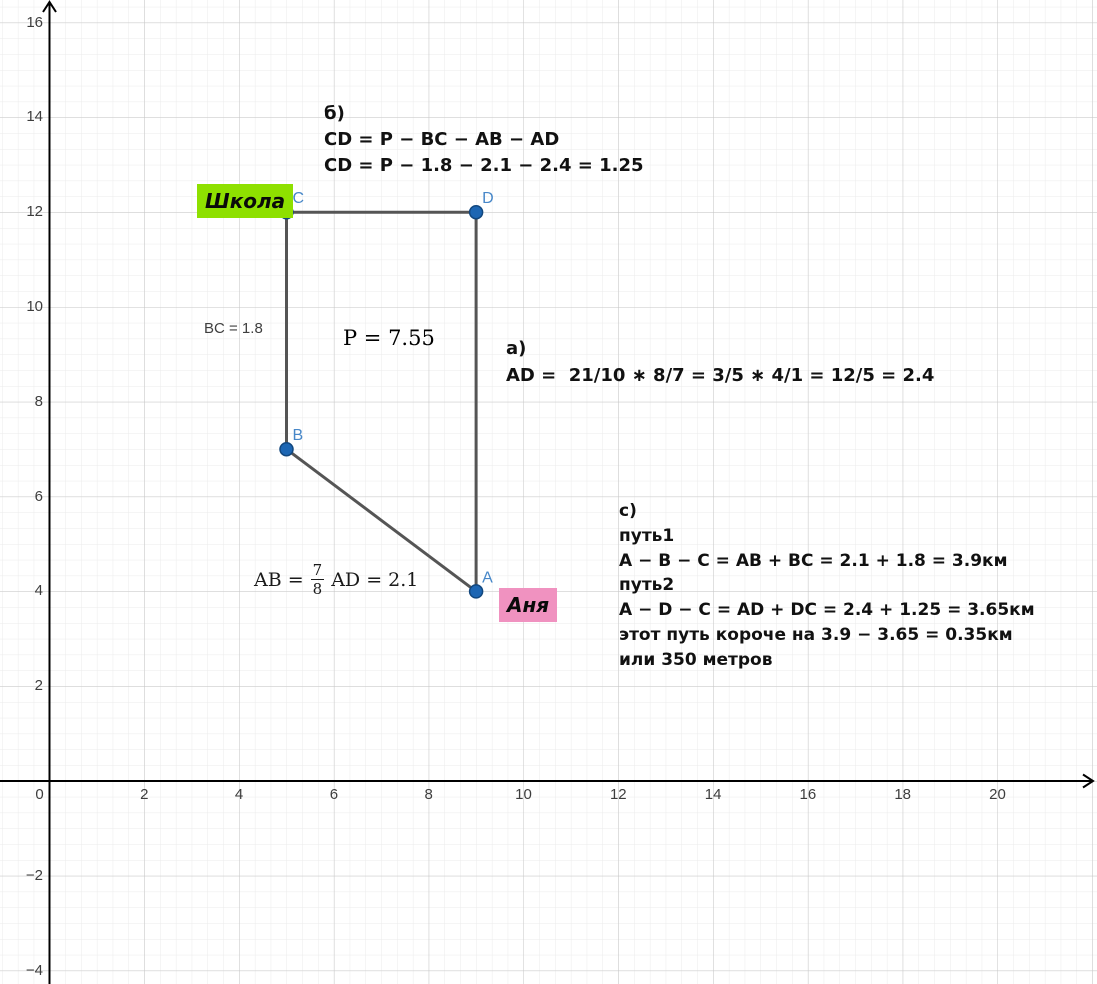  Describe the element at coordinates (1088, 781) in the screenshot. I see `x-axis-arrow-icon` at that location.